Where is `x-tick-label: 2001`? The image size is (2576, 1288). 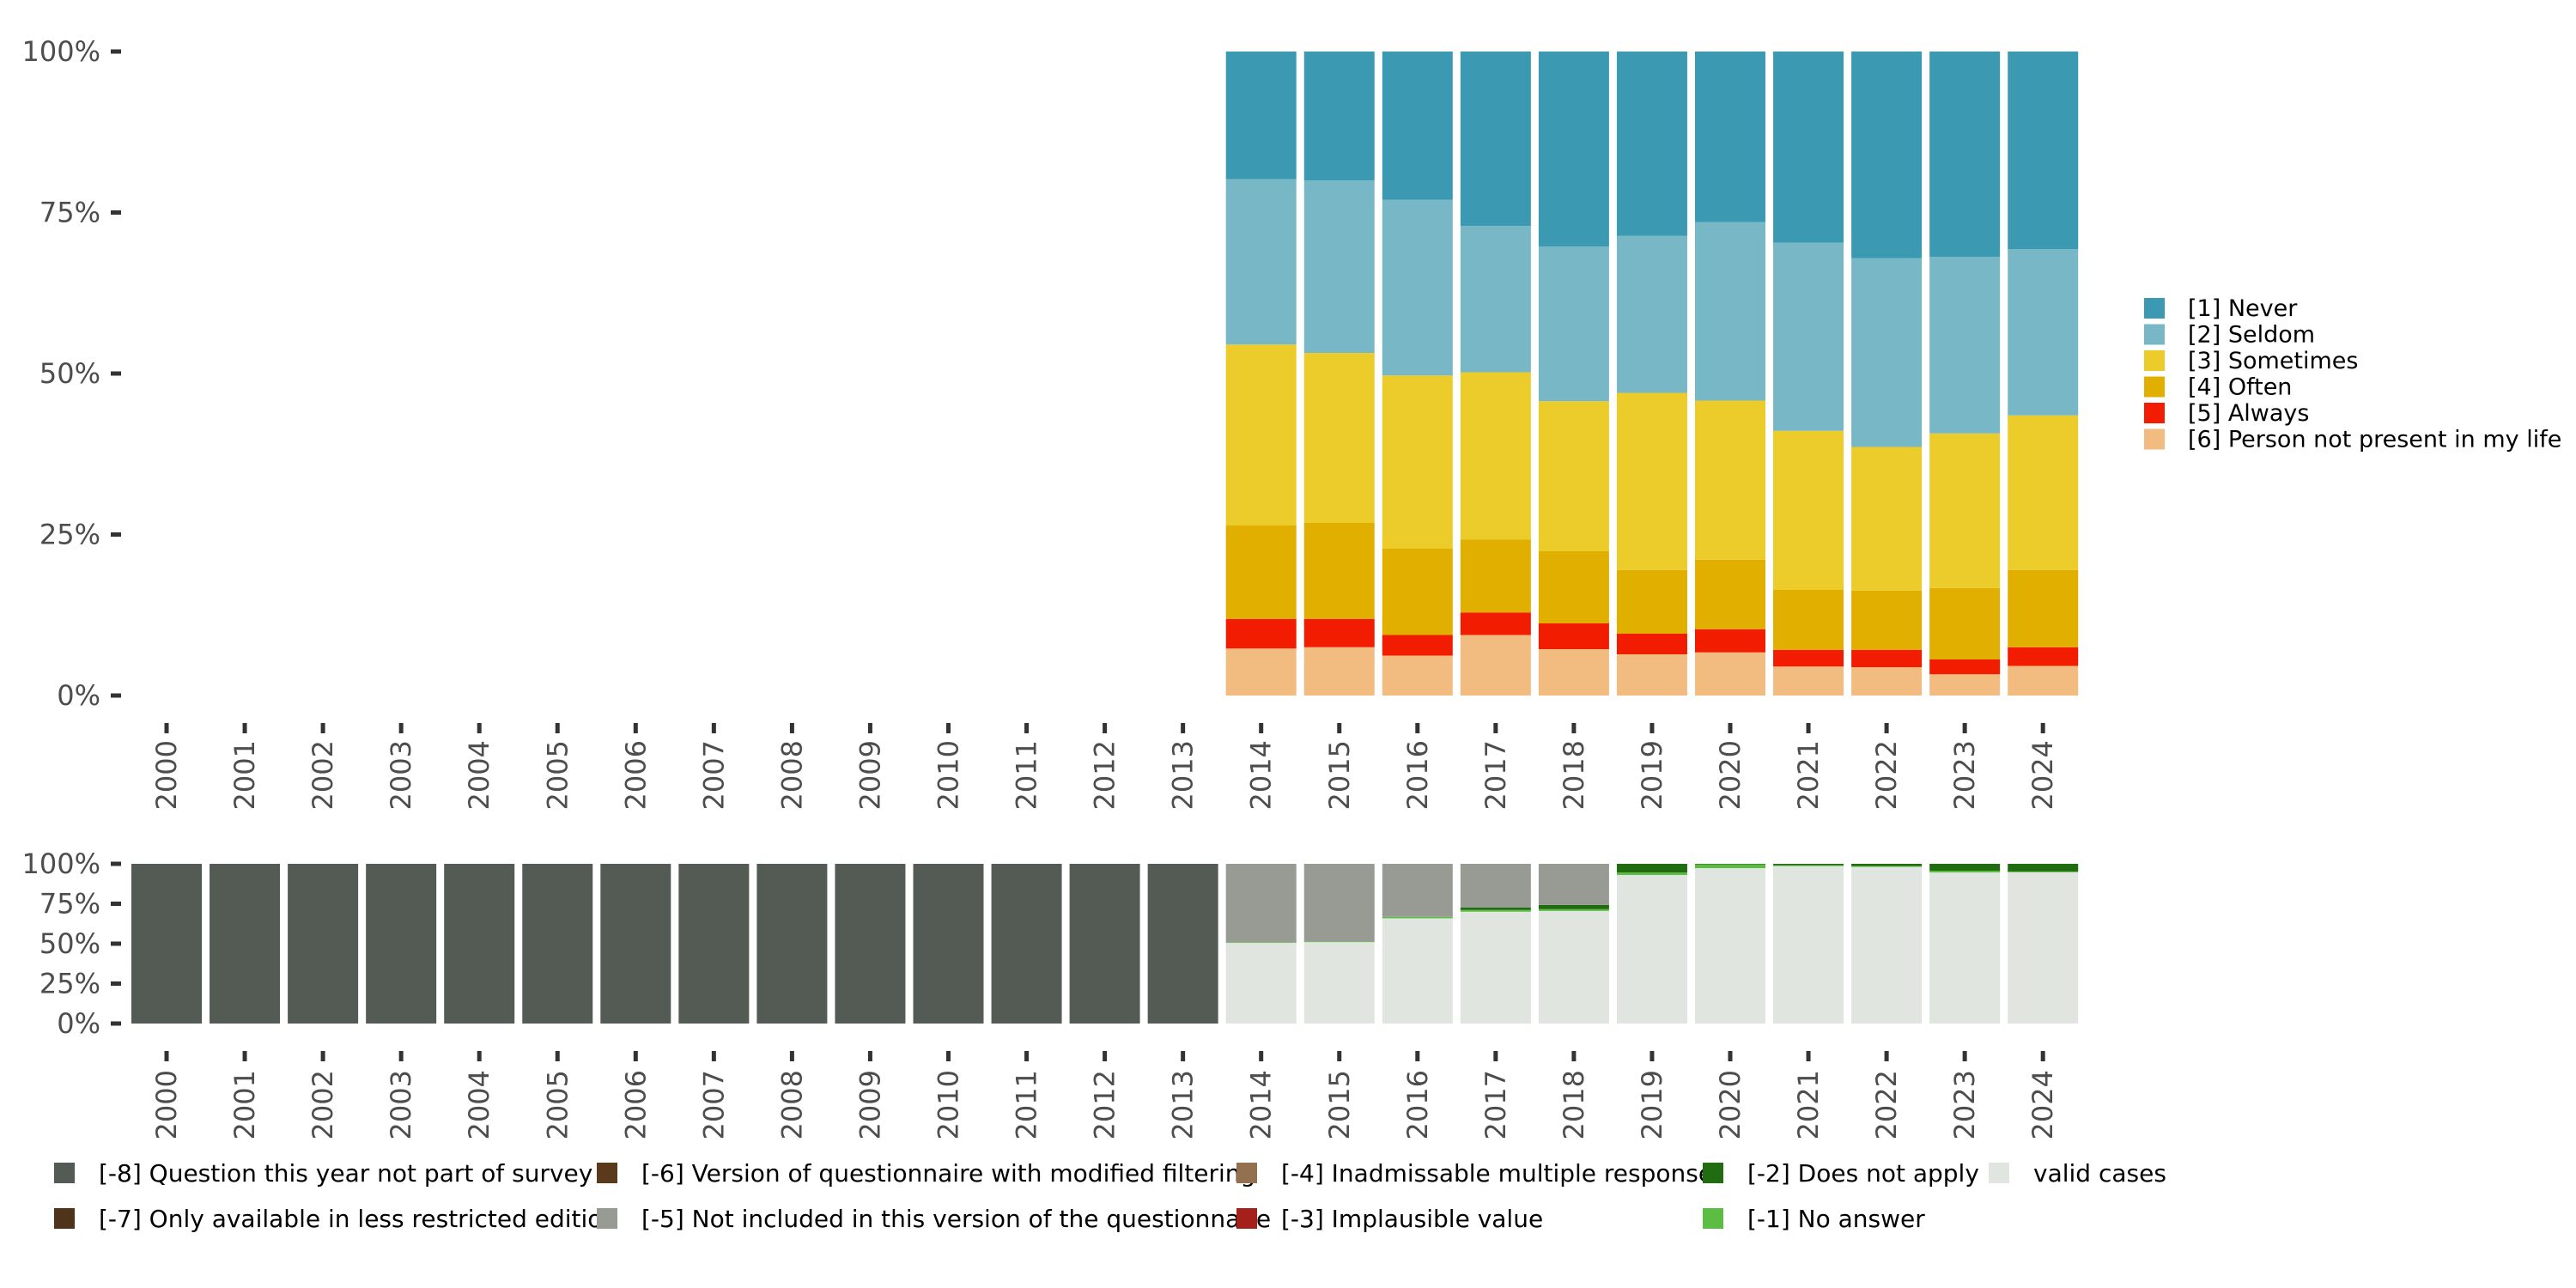
x-tick-label: 2001 is located at coordinates (244, 1104).